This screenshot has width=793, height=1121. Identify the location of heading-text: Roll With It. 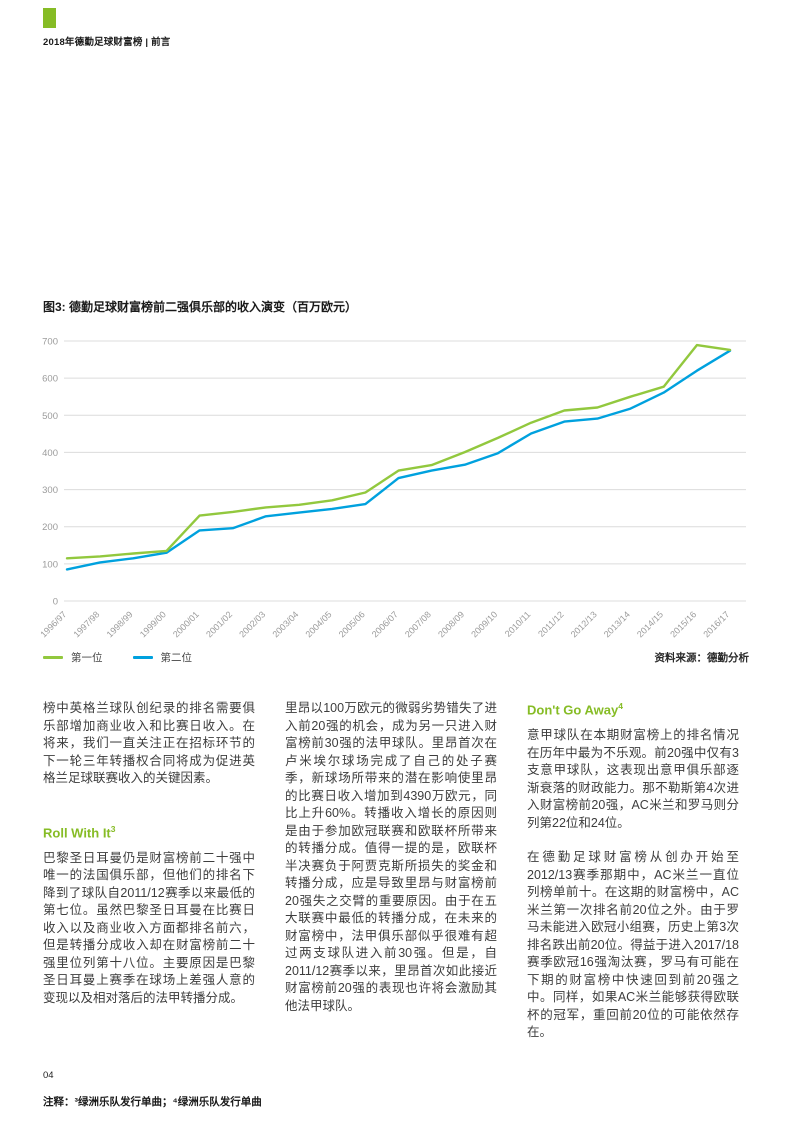
(77, 832).